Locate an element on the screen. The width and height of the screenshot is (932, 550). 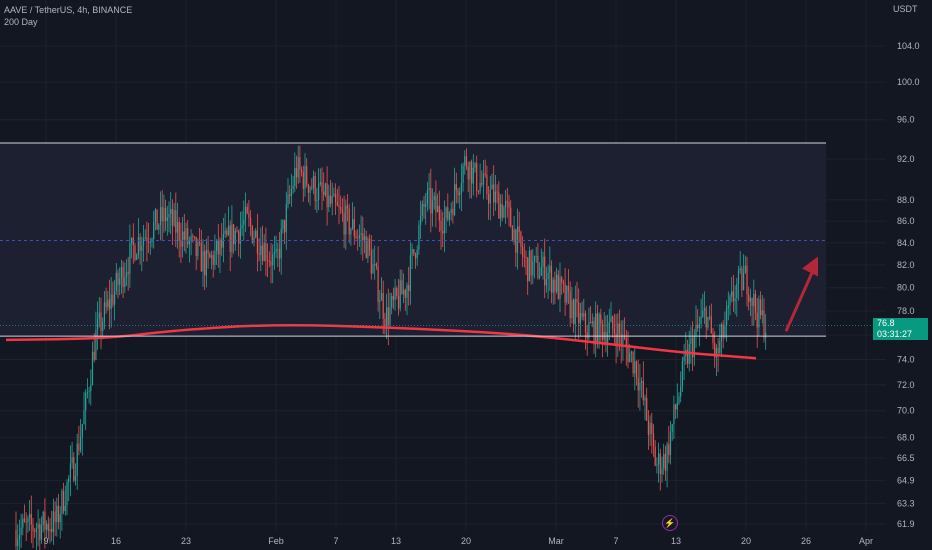
time-axis: 91623Feb71320Mar7132026Apr10 is located at coordinates (487, 541).